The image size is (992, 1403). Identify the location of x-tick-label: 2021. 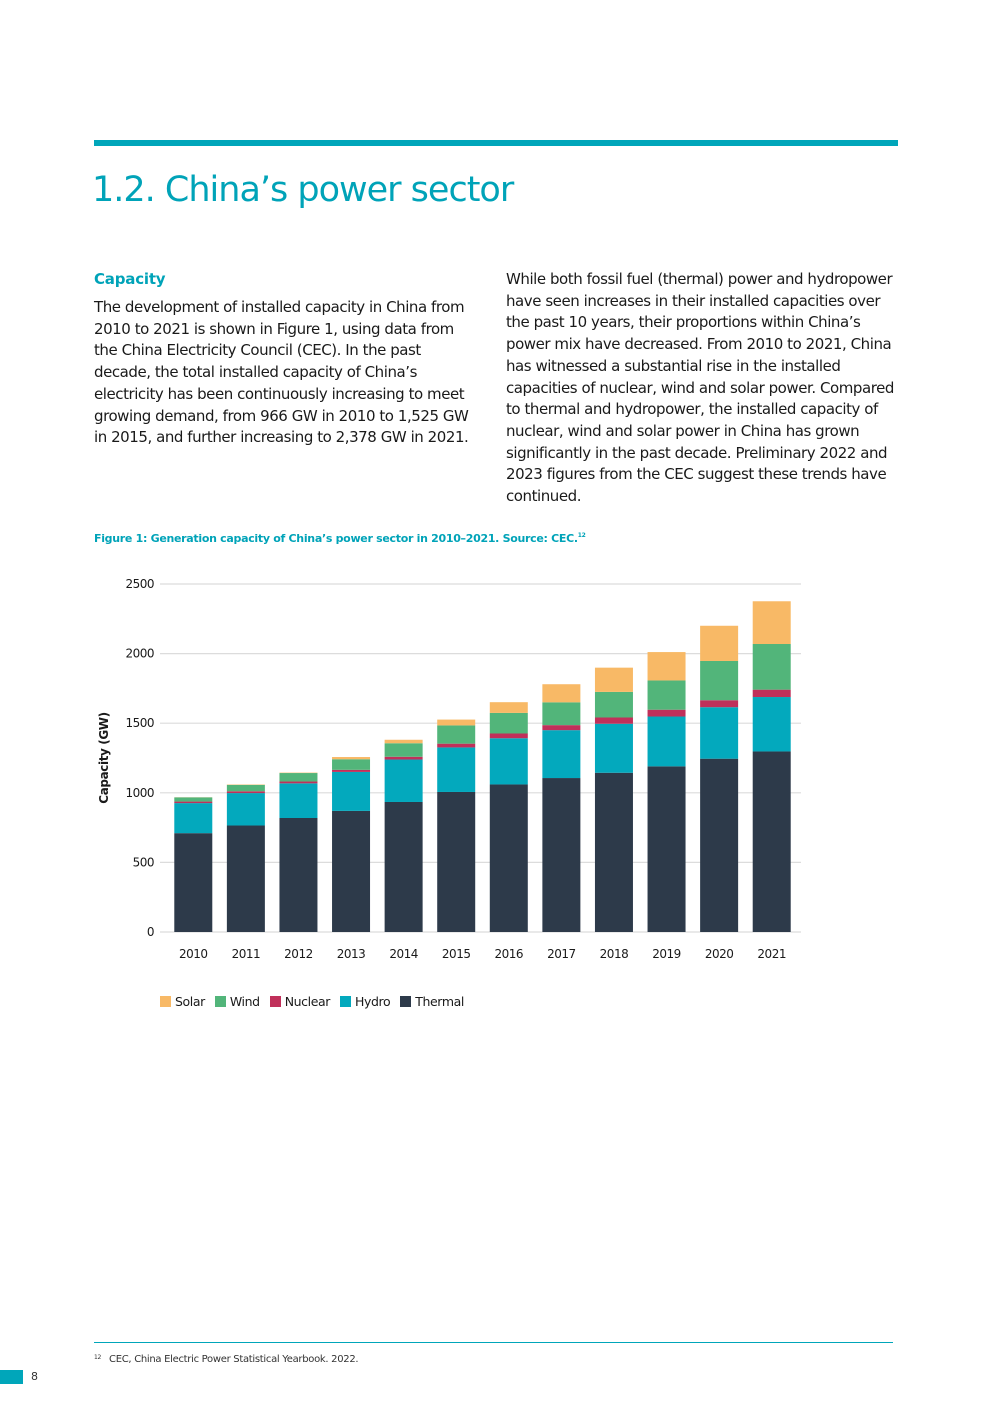
(771, 954).